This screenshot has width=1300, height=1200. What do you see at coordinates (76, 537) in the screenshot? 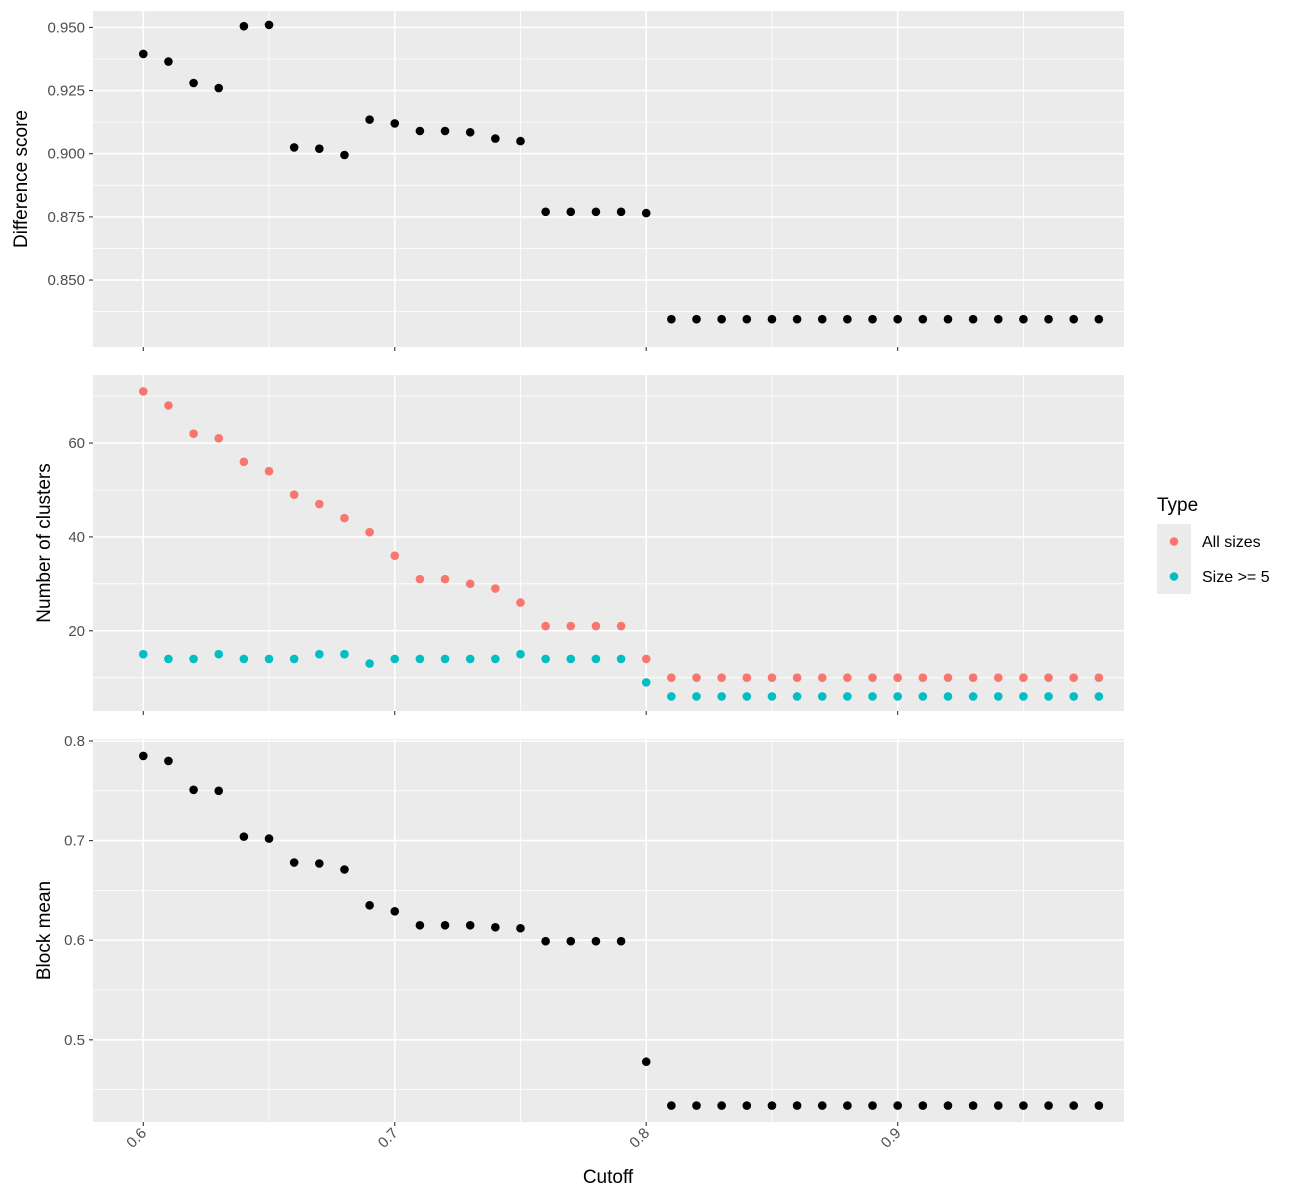
I see `y-tick-label: 40` at bounding box center [76, 537].